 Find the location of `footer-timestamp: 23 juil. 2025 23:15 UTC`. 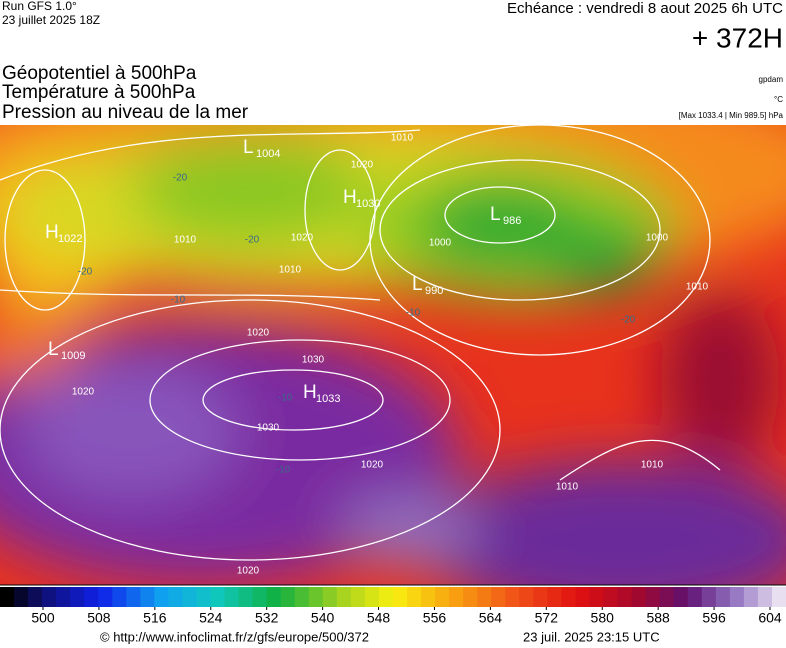

footer-timestamp: 23 juil. 2025 23:15 UTC is located at coordinates (591, 636).